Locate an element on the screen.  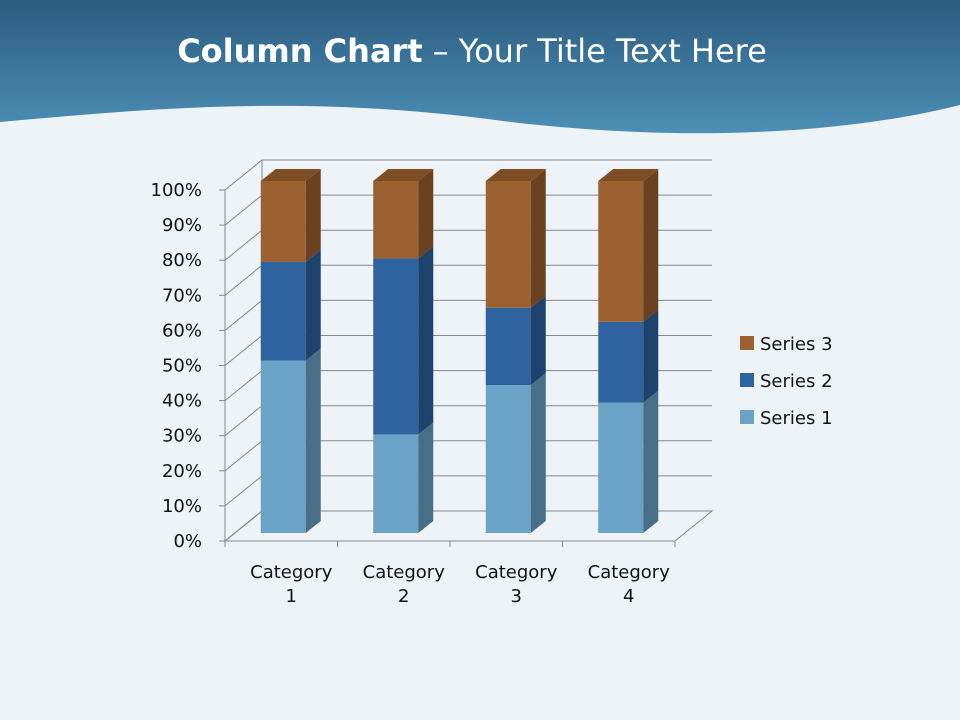
grid-line is located at coordinates (468, 175).